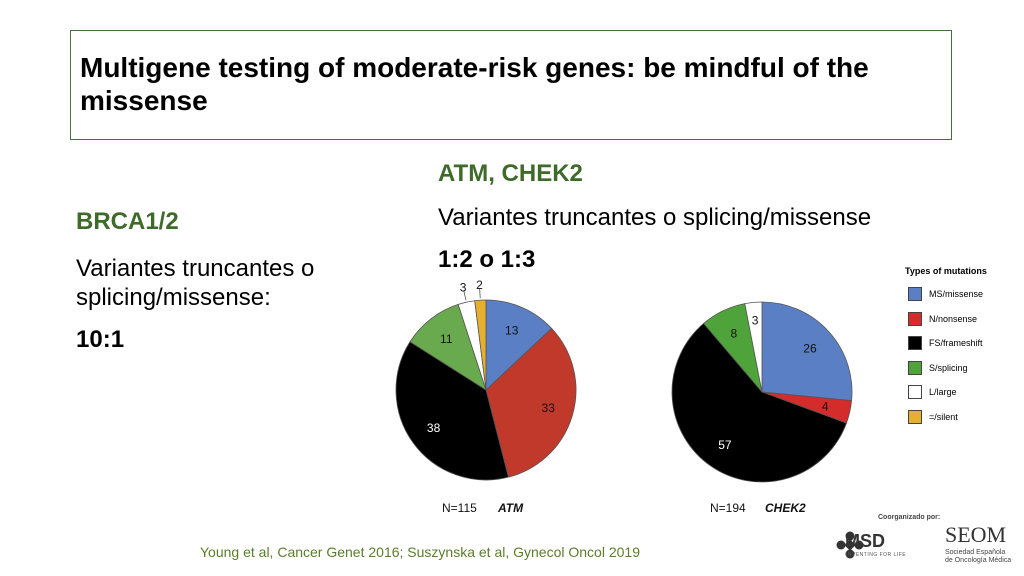  Describe the element at coordinates (946, 271) in the screenshot. I see `legend-title: Types of mutations` at that location.